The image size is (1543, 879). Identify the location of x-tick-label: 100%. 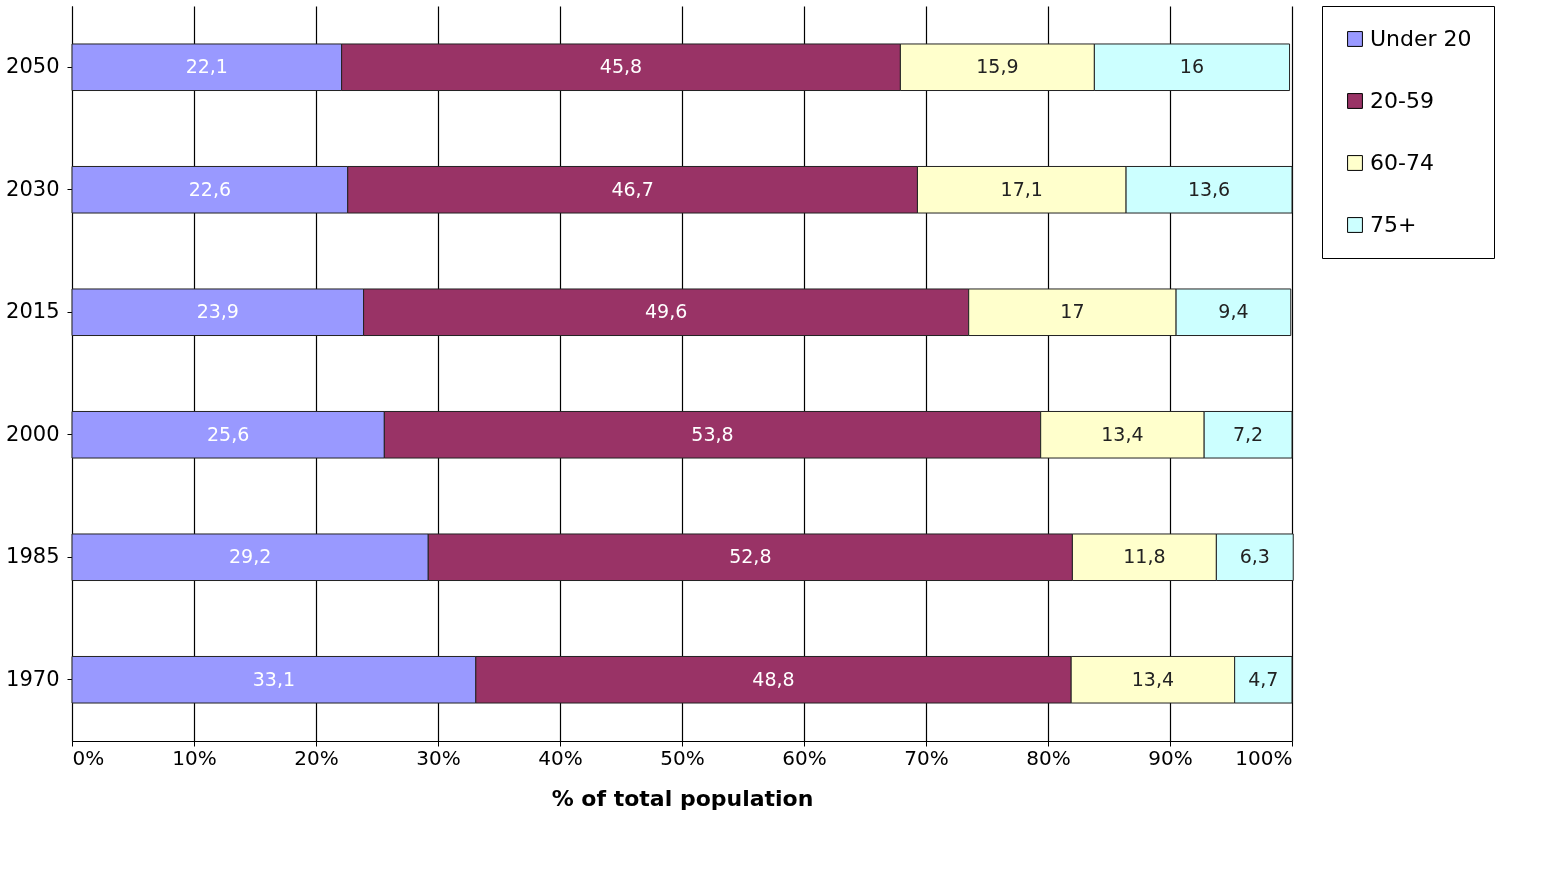
(1264, 757).